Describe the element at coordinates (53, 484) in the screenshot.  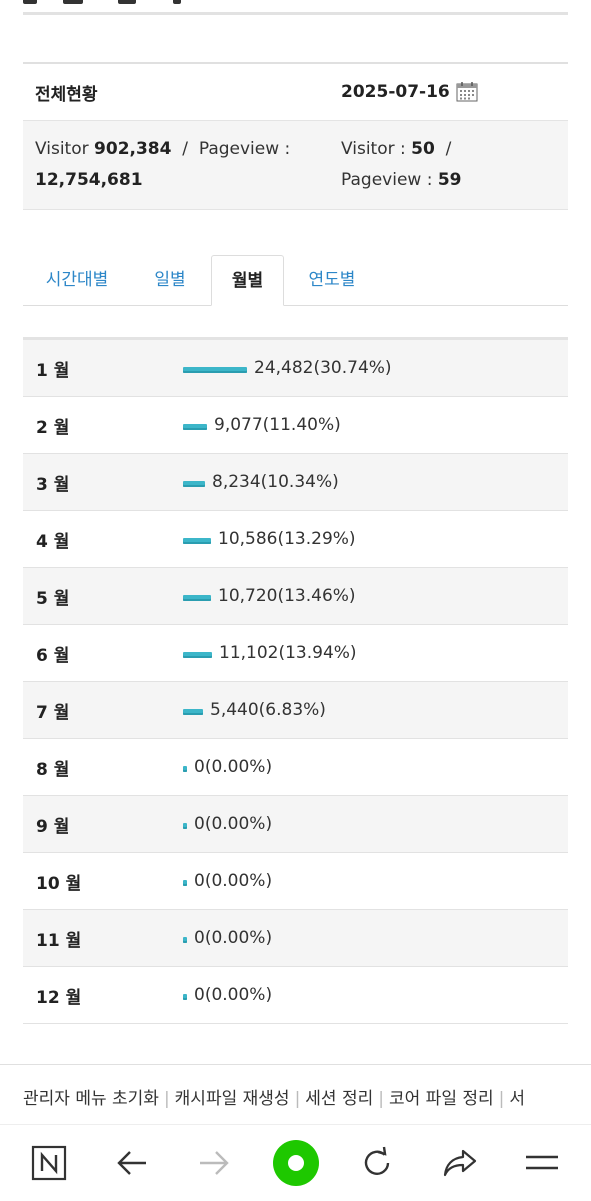
I see `month-label: 3 월` at that location.